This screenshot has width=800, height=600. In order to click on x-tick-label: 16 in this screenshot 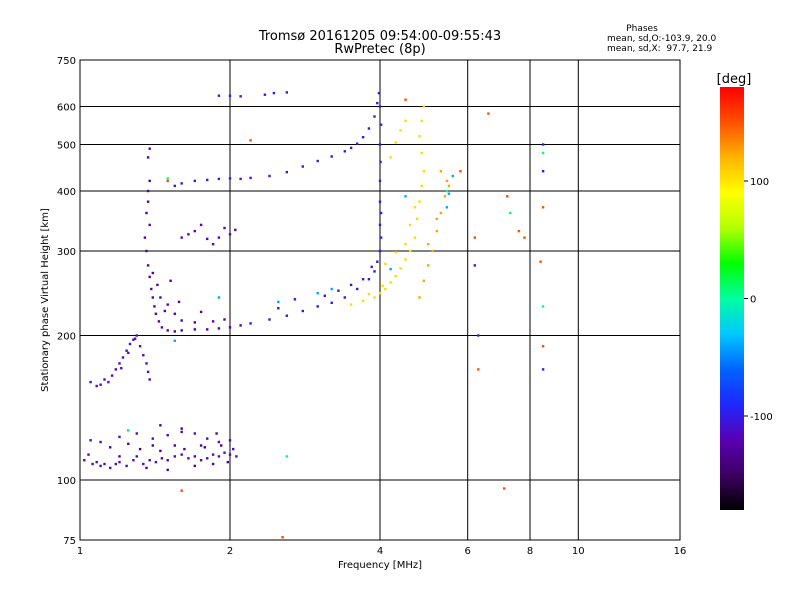, I will do `click(680, 551)`.